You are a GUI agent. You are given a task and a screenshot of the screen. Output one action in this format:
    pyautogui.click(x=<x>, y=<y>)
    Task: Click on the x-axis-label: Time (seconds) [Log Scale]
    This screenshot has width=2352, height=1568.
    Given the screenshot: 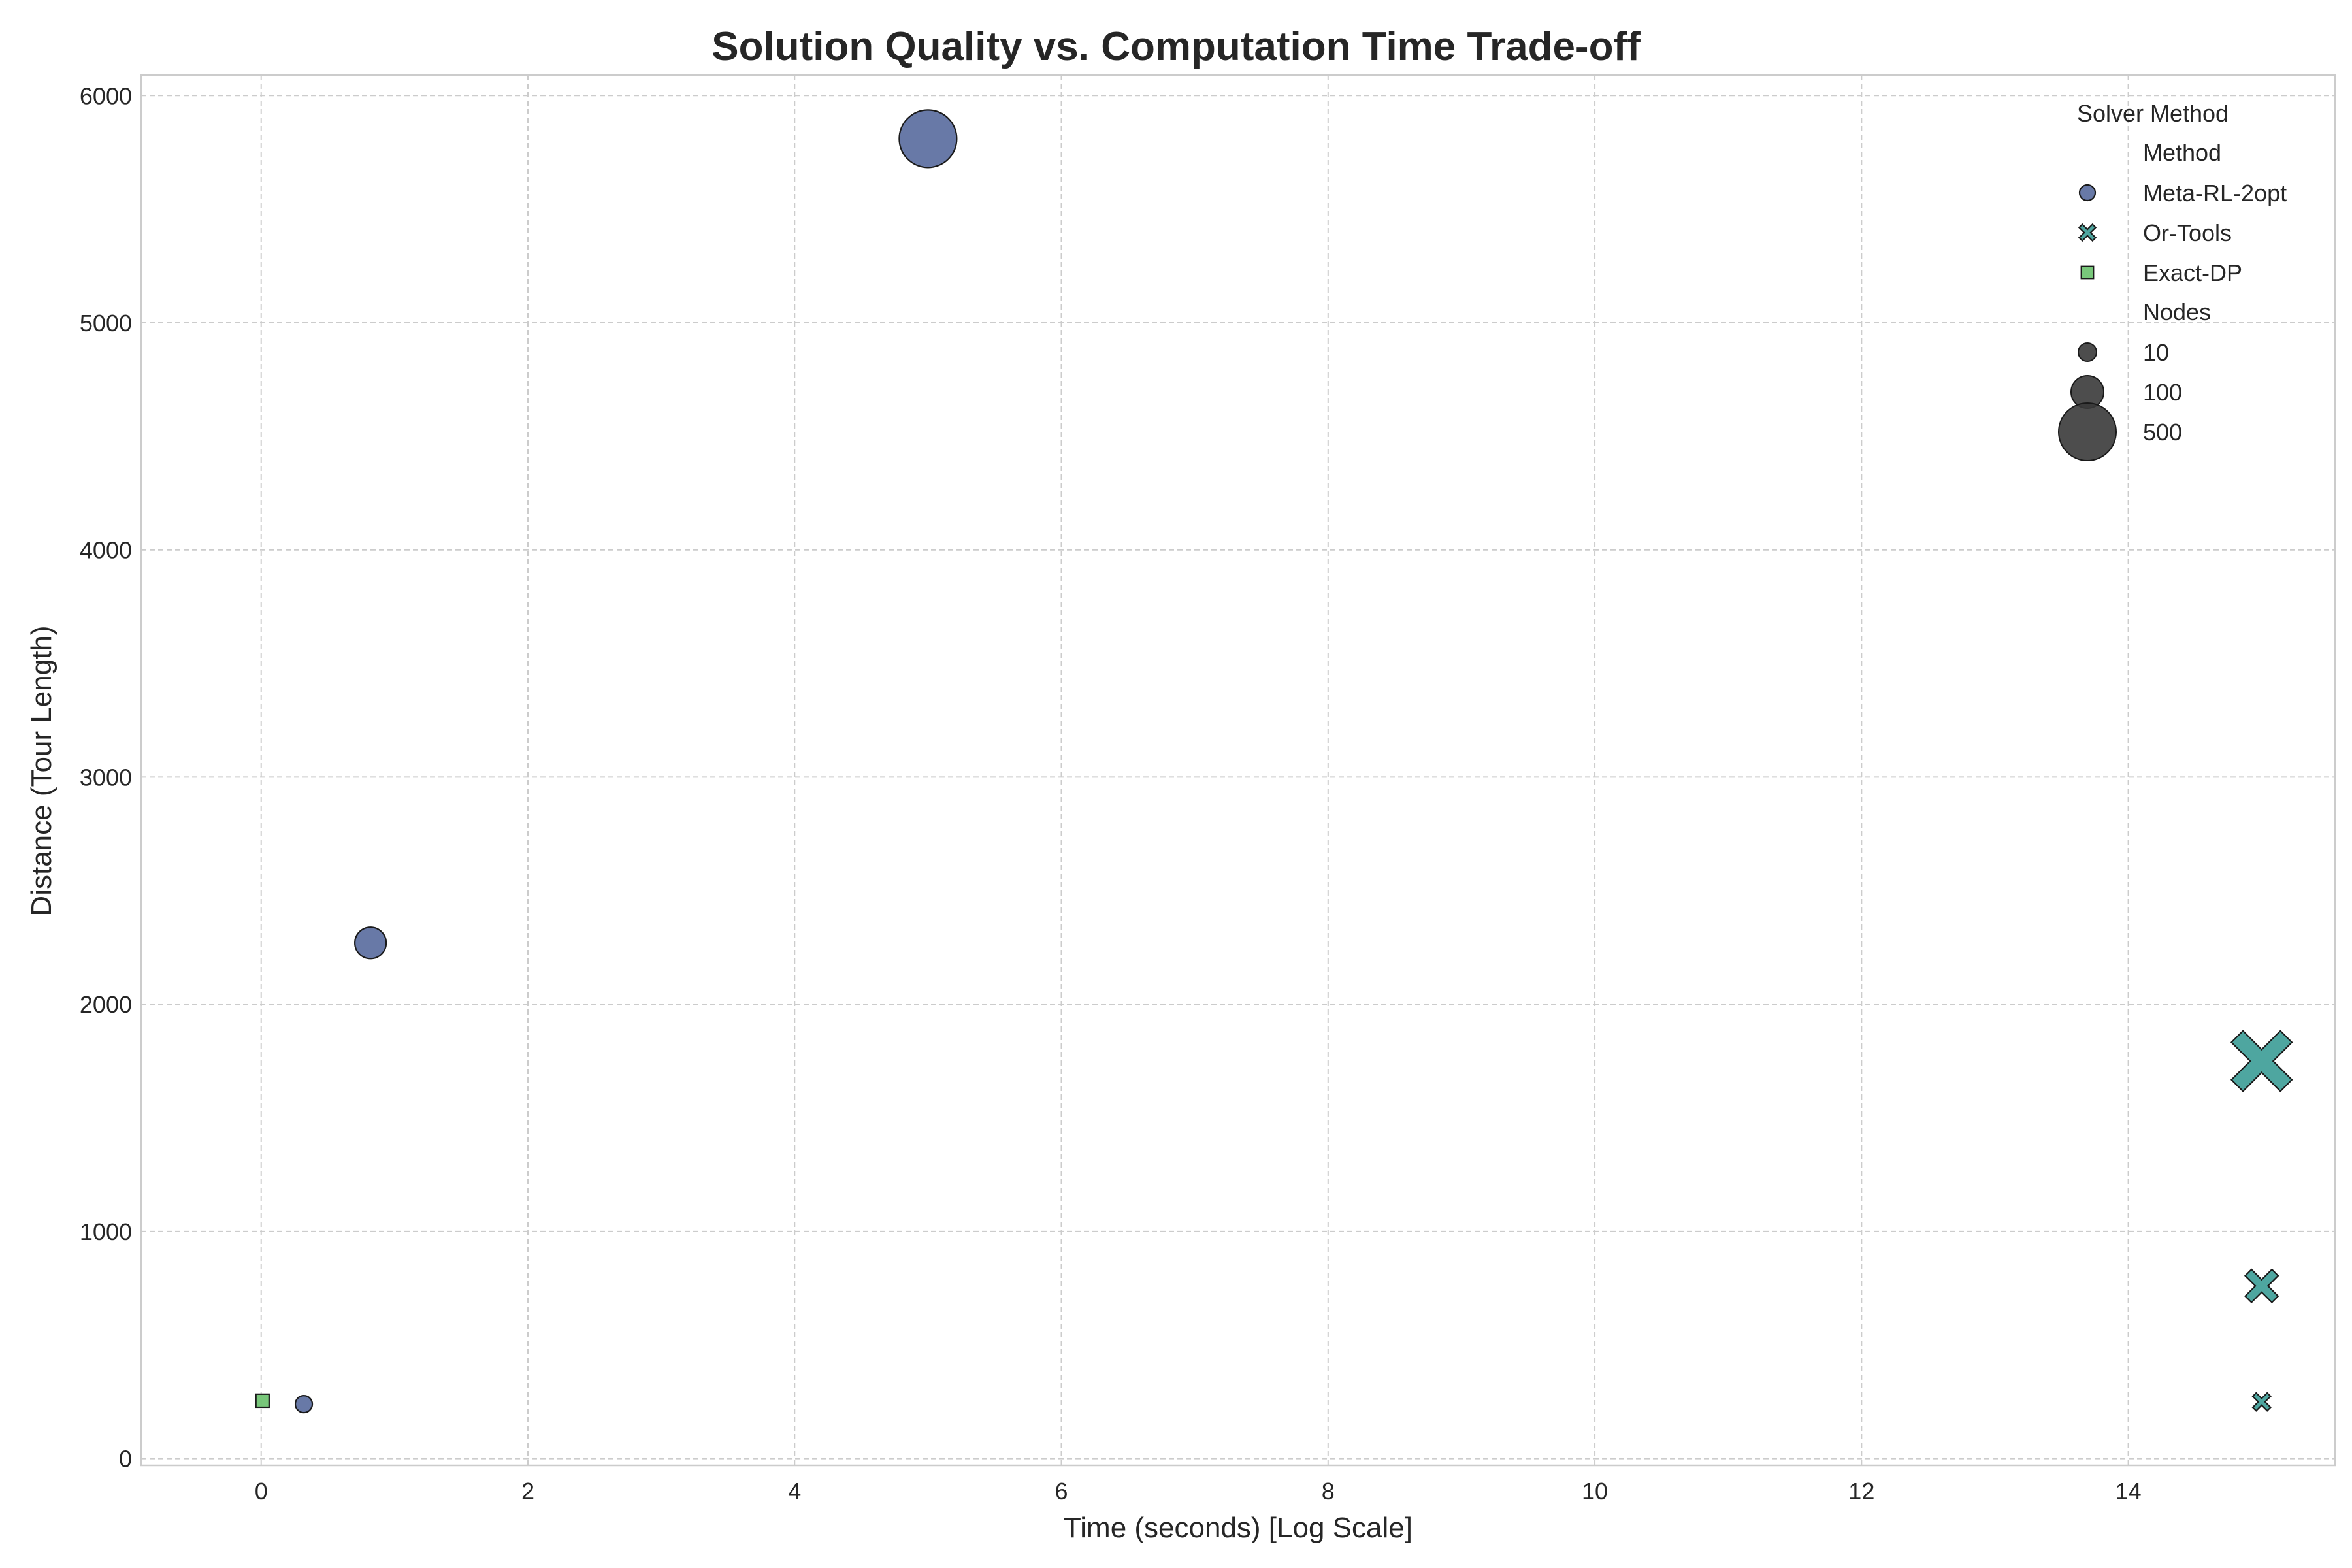 What is the action you would take?
    pyautogui.click(x=1238, y=1528)
    